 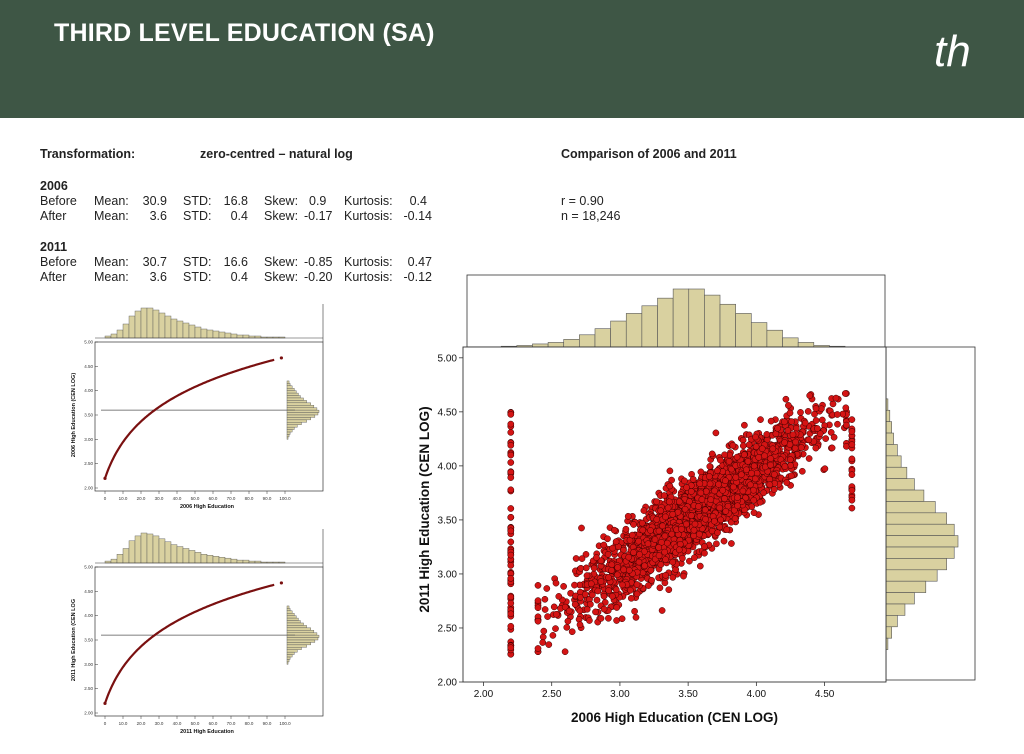 What do you see at coordinates (674, 717) in the screenshot?
I see `x-axis-label: 2006 High Education (CEN LOG)` at bounding box center [674, 717].